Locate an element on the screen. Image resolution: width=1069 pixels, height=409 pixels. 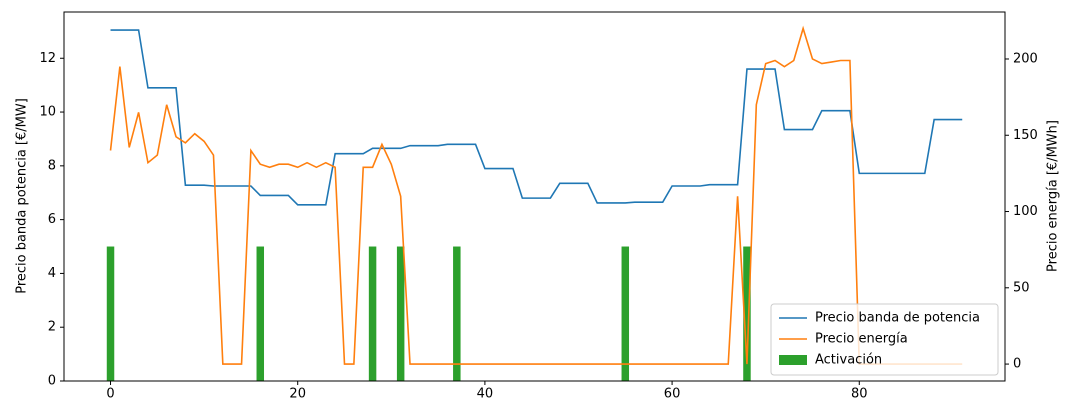
y2-tick-label: 50 is located at coordinates (1021, 287).